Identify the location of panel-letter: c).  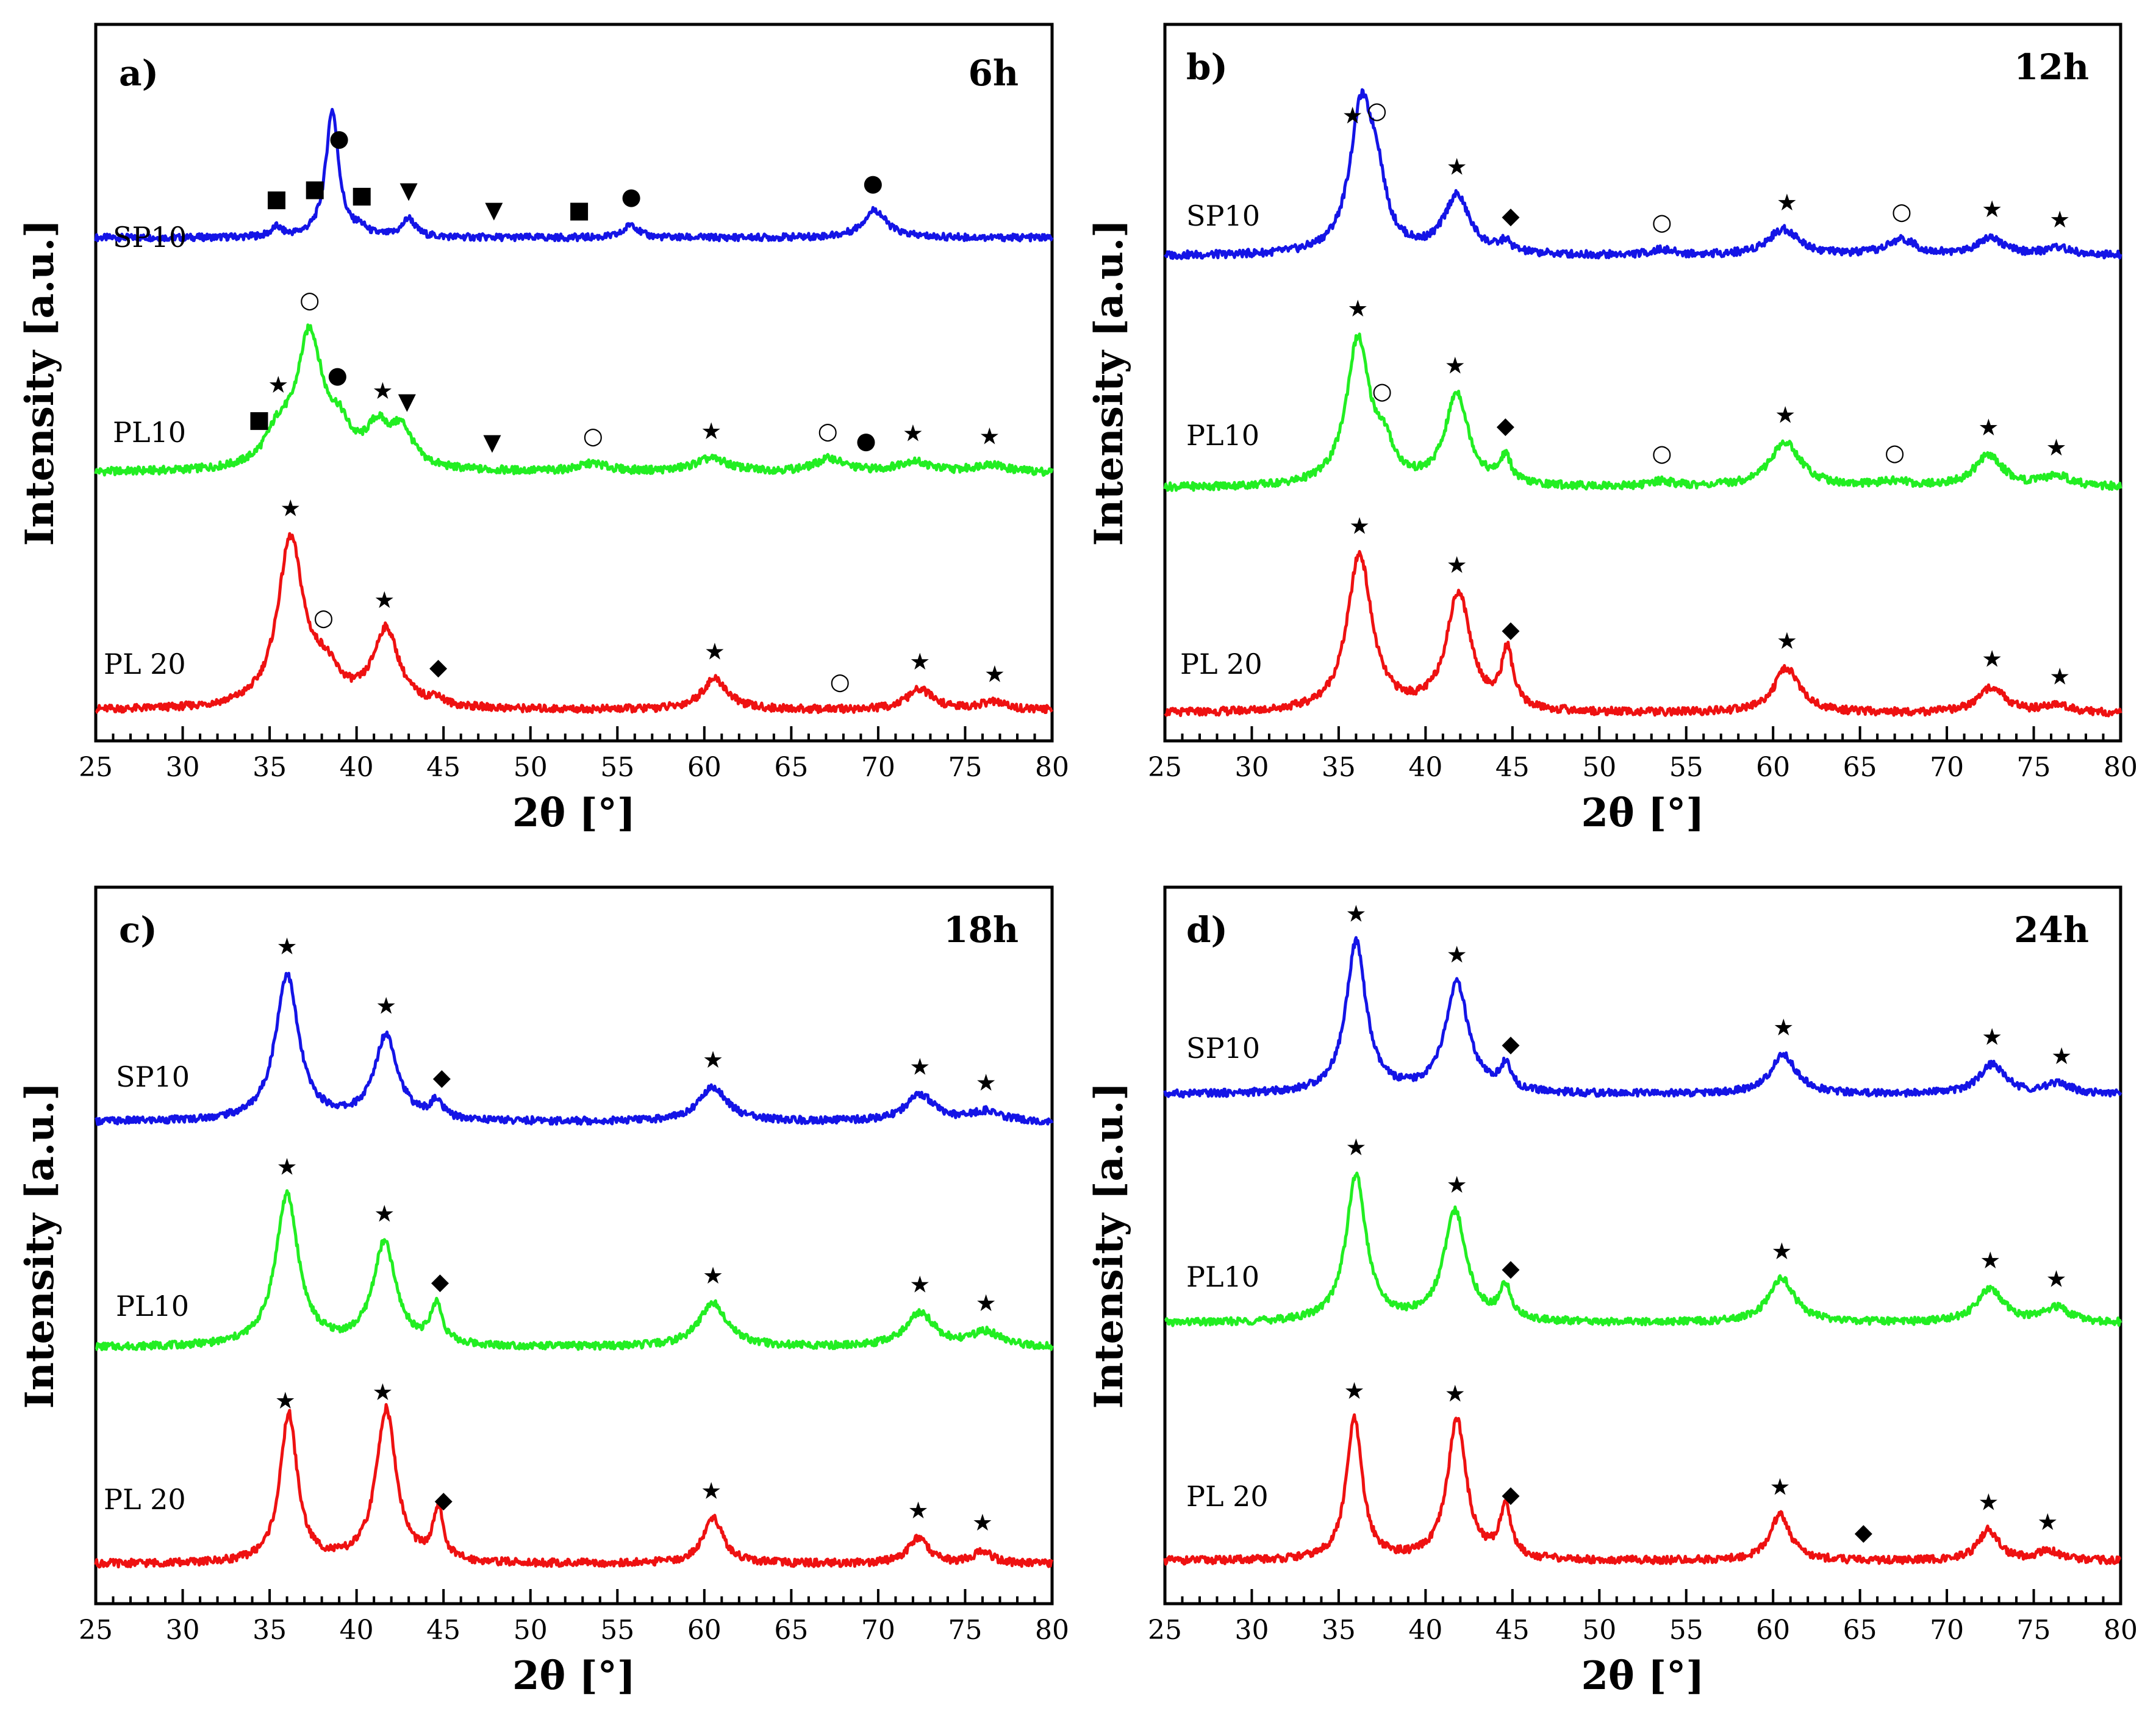
(138, 930).